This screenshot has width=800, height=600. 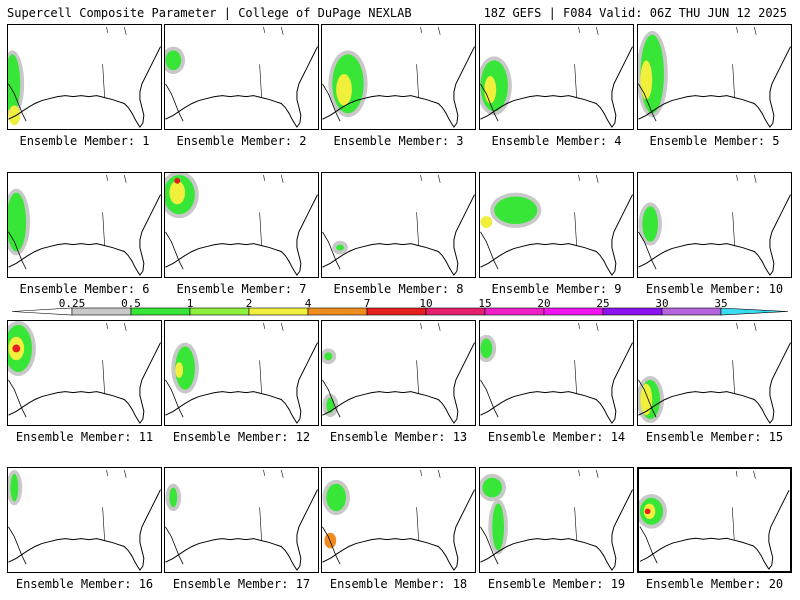 I want to click on colorbar-tick-label: 7, so click(x=367, y=303).